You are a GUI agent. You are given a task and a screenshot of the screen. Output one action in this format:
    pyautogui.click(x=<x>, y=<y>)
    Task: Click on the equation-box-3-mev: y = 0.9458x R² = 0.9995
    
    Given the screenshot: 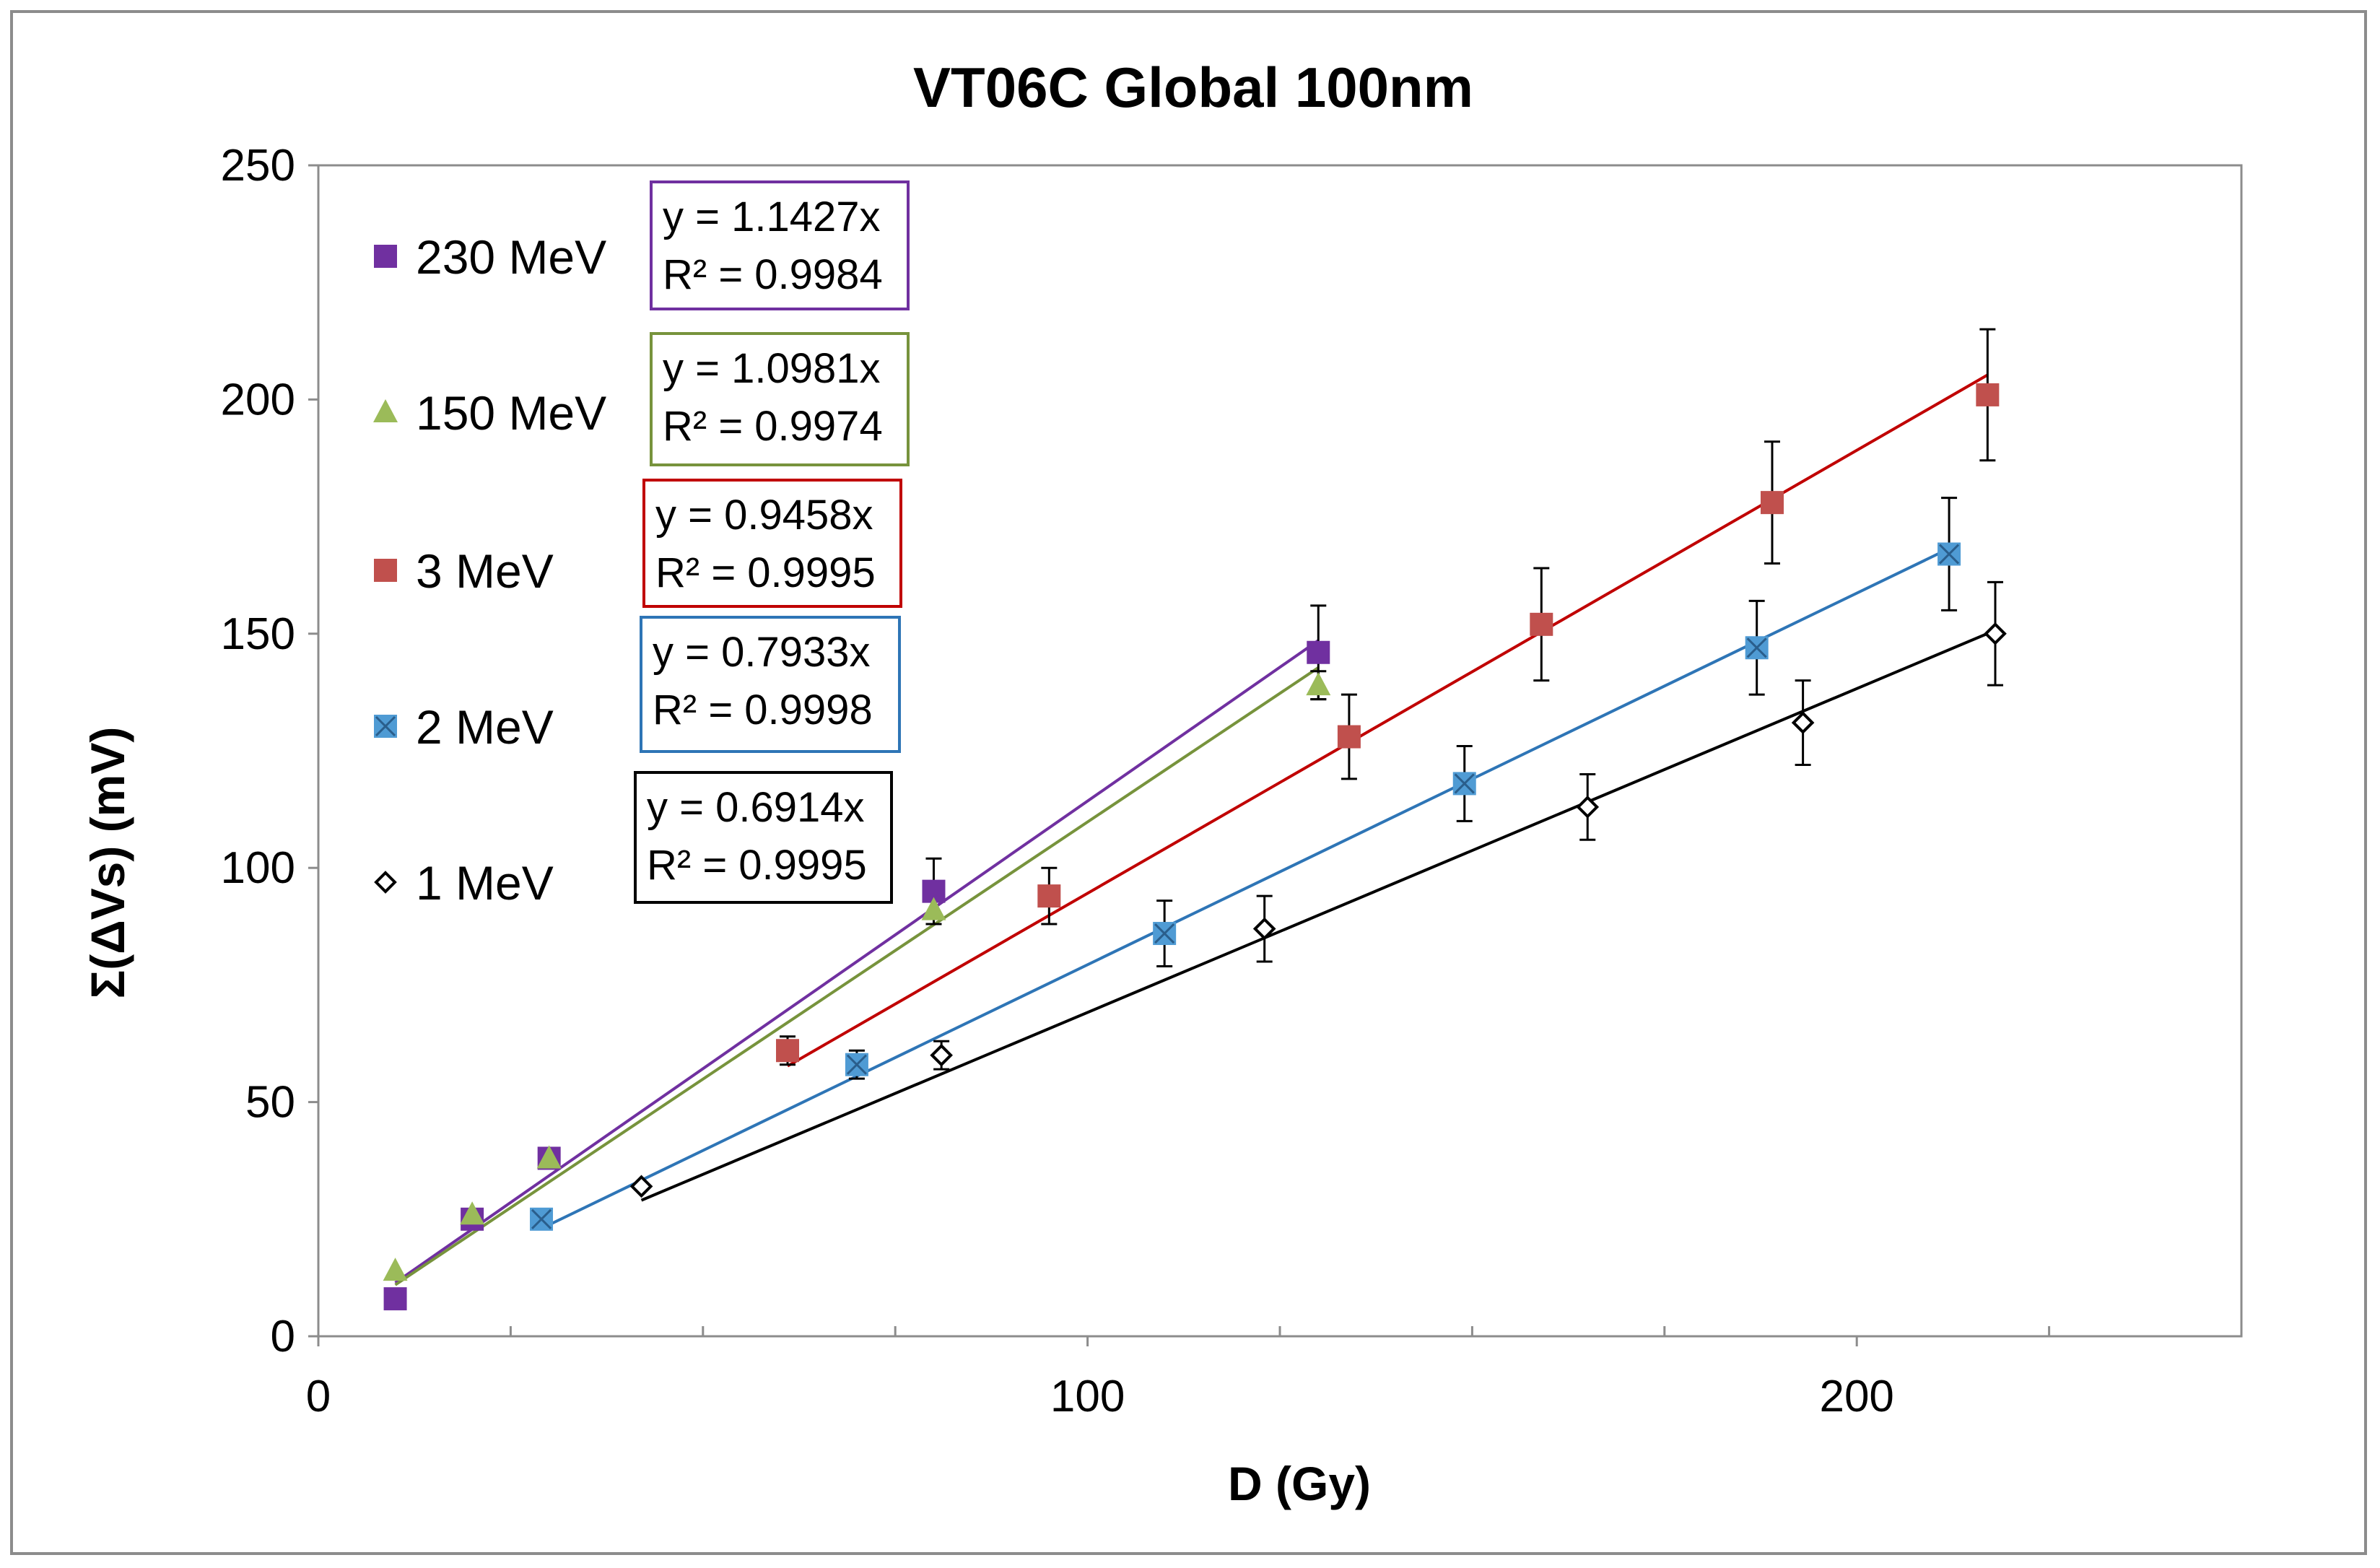 What is the action you would take?
    pyautogui.click(x=772, y=543)
    